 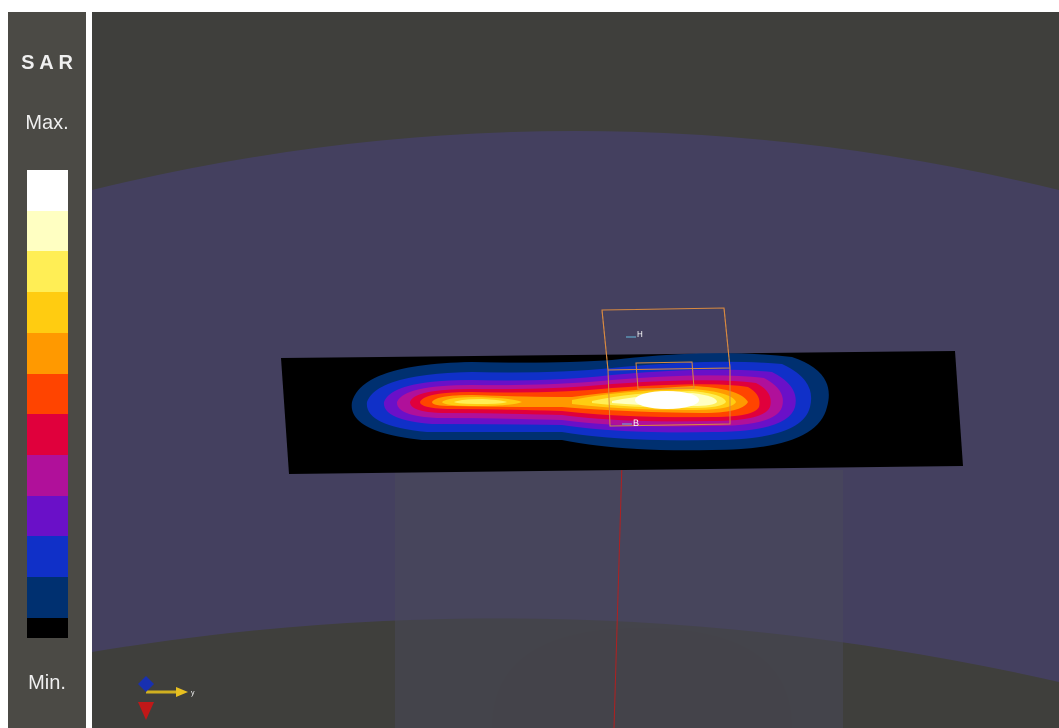 I want to click on axis-line, so click(x=618, y=594).